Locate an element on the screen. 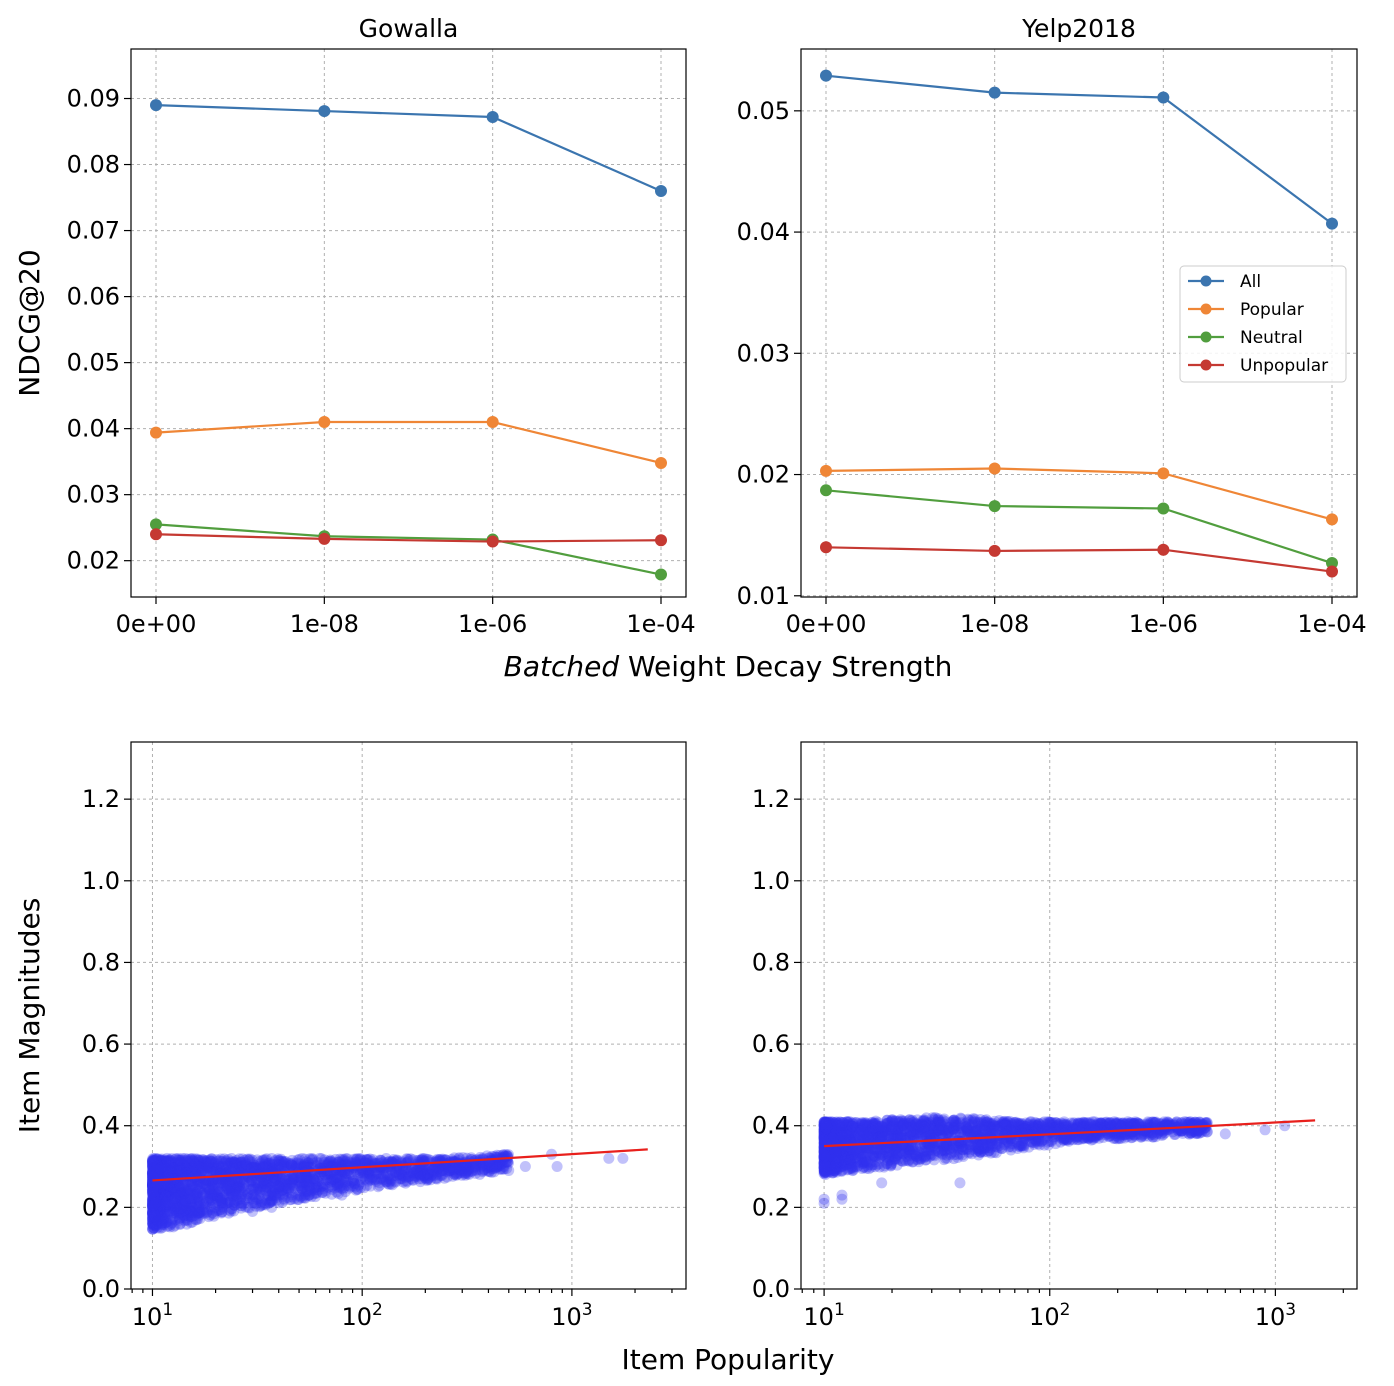 This screenshot has width=1394, height=1386. y-tick-label: 0.8 is located at coordinates (101, 962).